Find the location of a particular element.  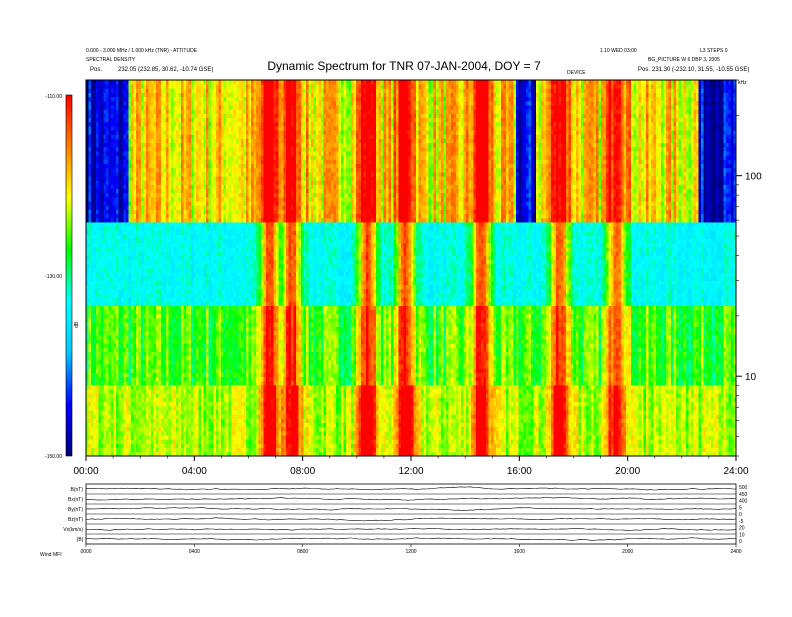

header-left-pos-value: 232.05 (232.85, 30.62, -10.74 GSE) is located at coordinates (165, 70).